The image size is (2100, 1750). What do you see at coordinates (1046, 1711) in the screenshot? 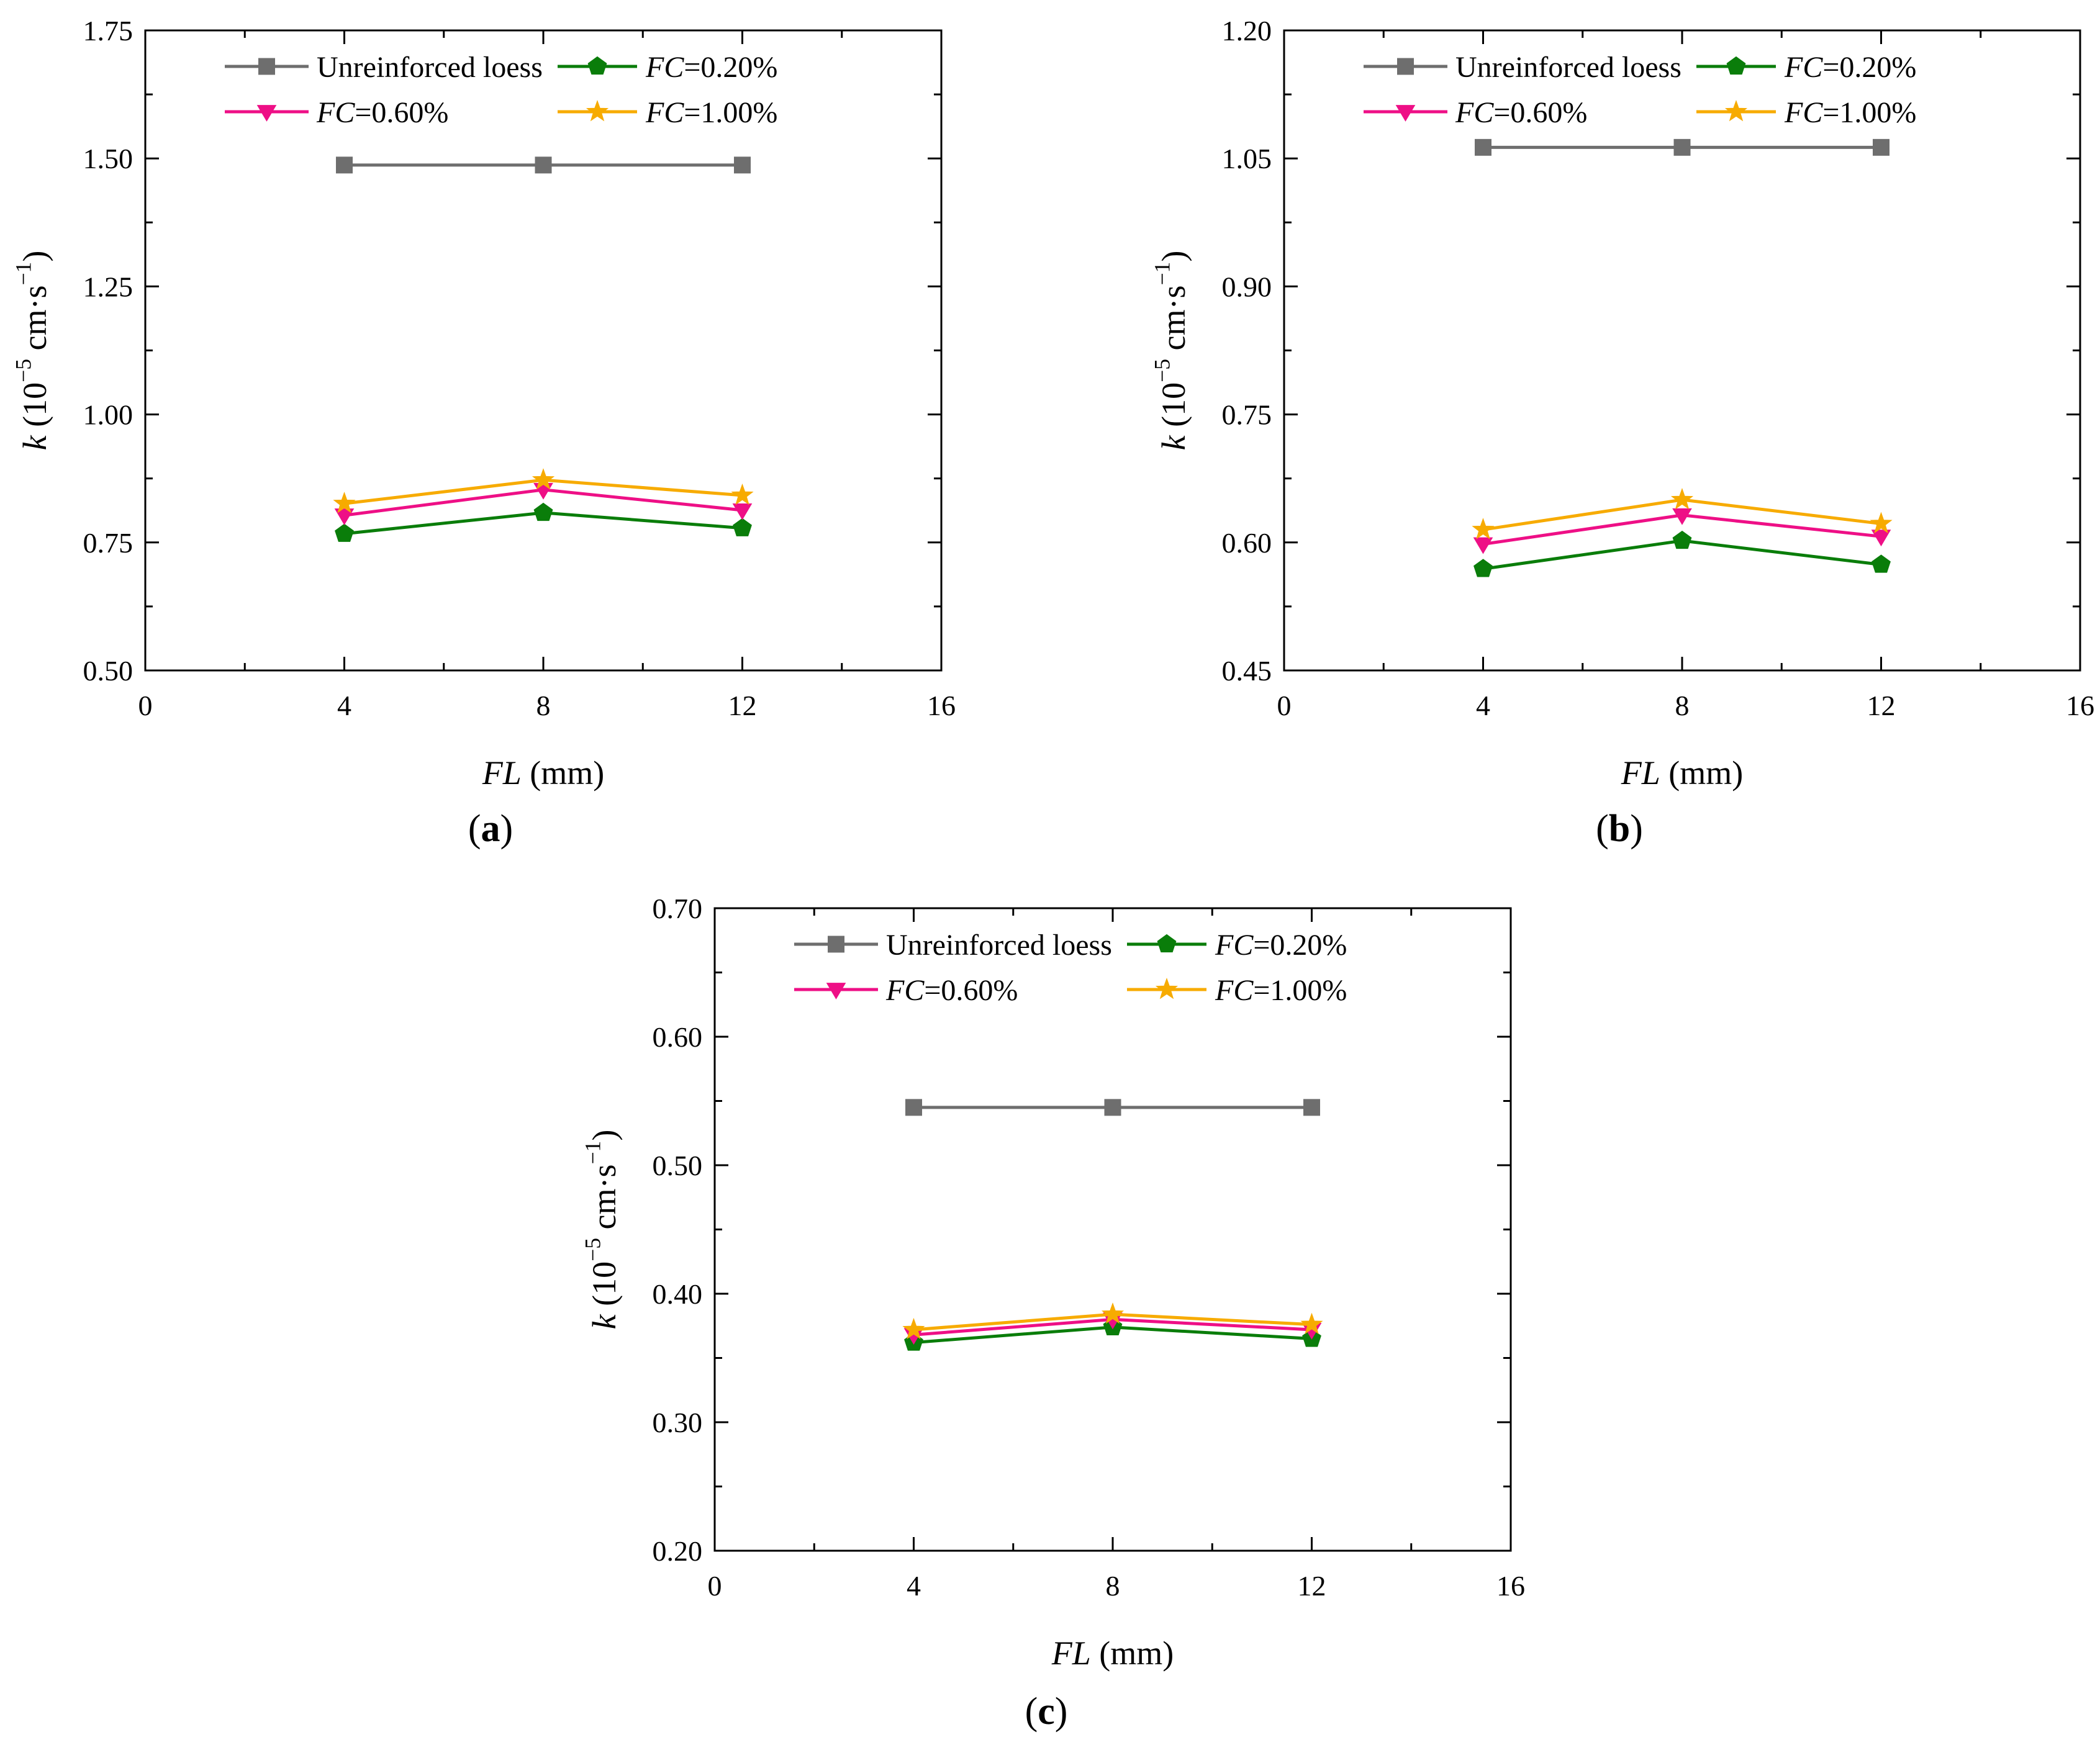
I see `panel-caption: (c)` at bounding box center [1046, 1711].